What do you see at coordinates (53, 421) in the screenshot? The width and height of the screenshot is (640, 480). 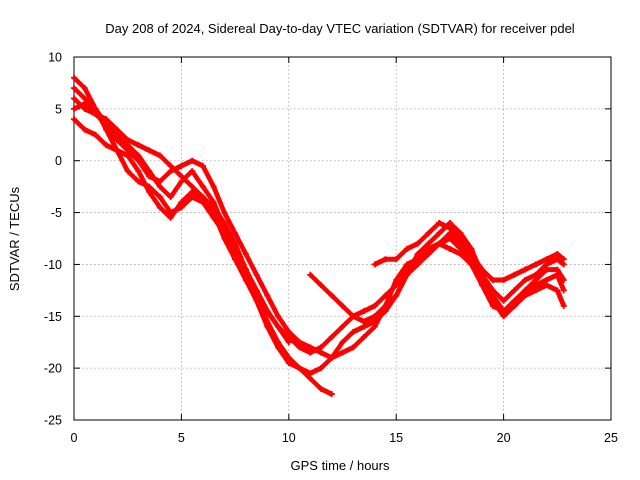 I see `y-tick-label: -25` at bounding box center [53, 421].